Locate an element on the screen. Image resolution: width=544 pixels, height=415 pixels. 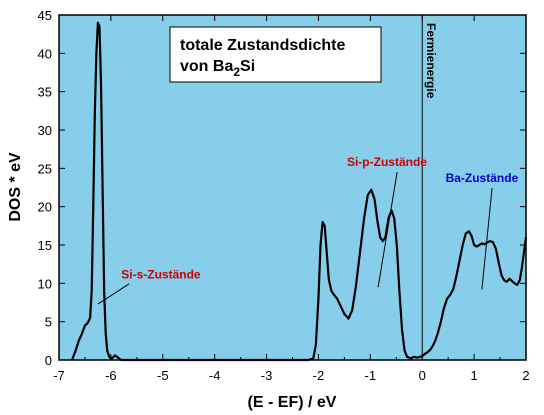
y-tick-label: 10 is located at coordinates (45, 283).